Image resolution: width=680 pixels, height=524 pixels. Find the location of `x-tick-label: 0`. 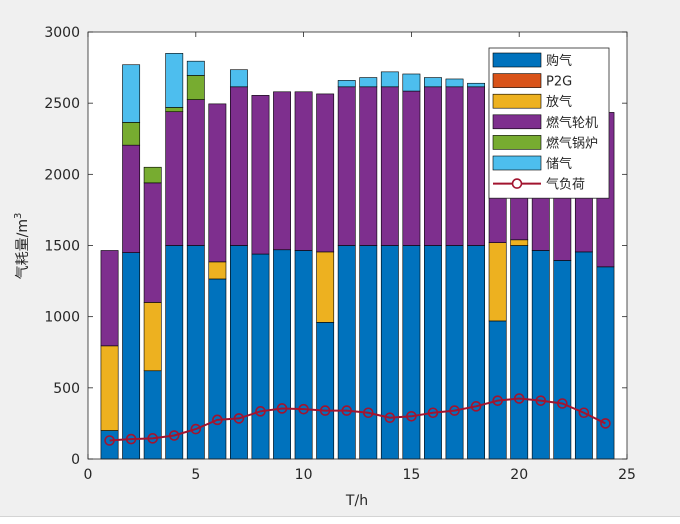

x-tick-label: 0 is located at coordinates (88, 475).